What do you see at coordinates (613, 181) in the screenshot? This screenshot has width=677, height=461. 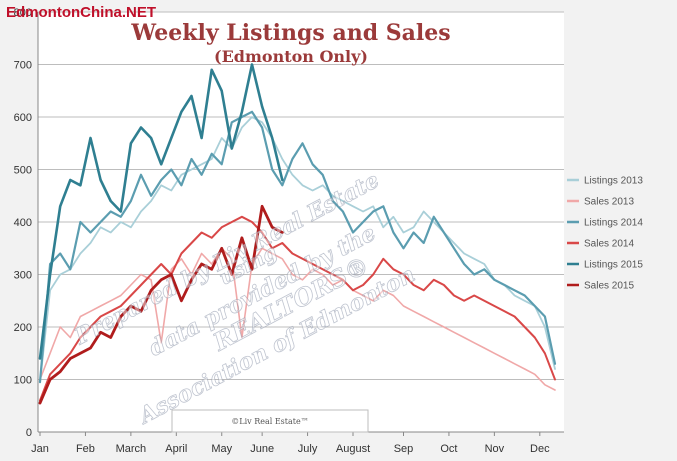 I see `legend-label: Listings 2013` at bounding box center [613, 181].